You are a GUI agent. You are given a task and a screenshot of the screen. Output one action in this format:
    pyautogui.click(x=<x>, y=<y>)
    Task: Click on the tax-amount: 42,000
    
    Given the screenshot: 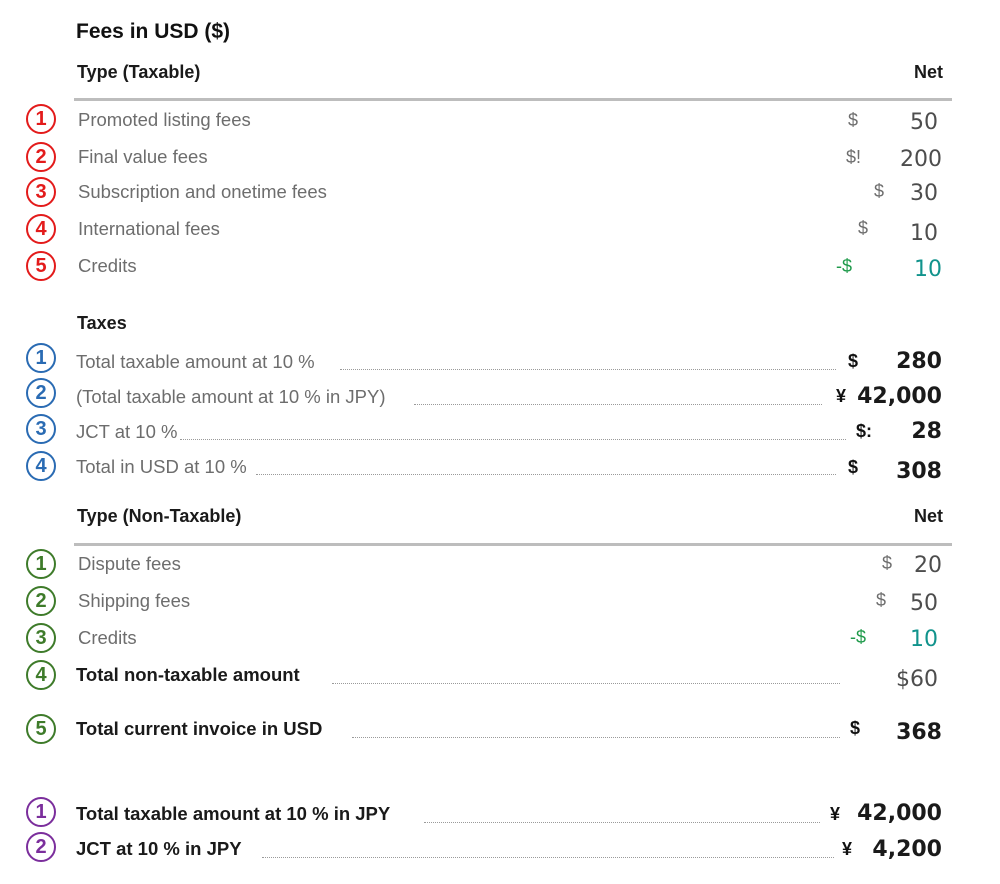 What is the action you would take?
    pyautogui.click(x=899, y=396)
    